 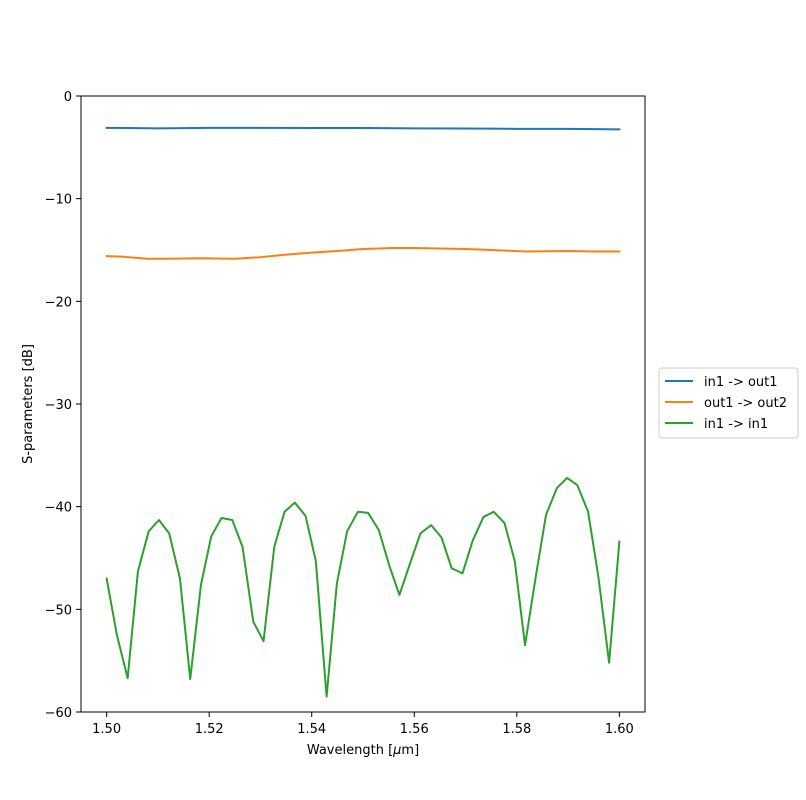 What do you see at coordinates (58, 302) in the screenshot?
I see `y-tick-label: −20` at bounding box center [58, 302].